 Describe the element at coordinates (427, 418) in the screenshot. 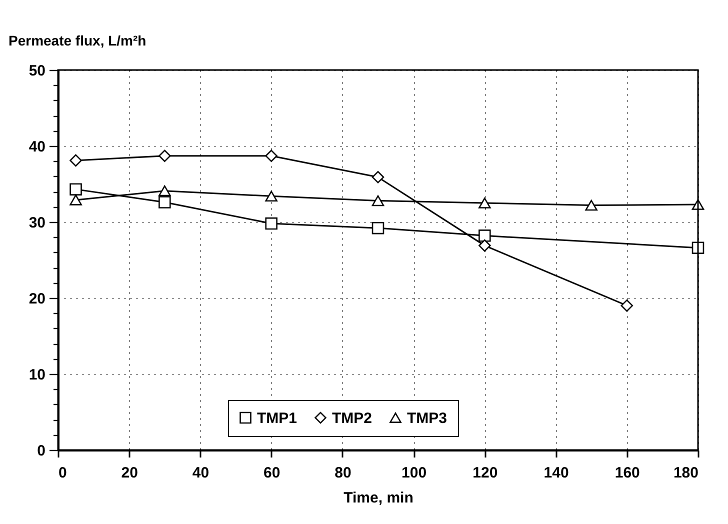

I see `legend-label: TMP3` at that location.